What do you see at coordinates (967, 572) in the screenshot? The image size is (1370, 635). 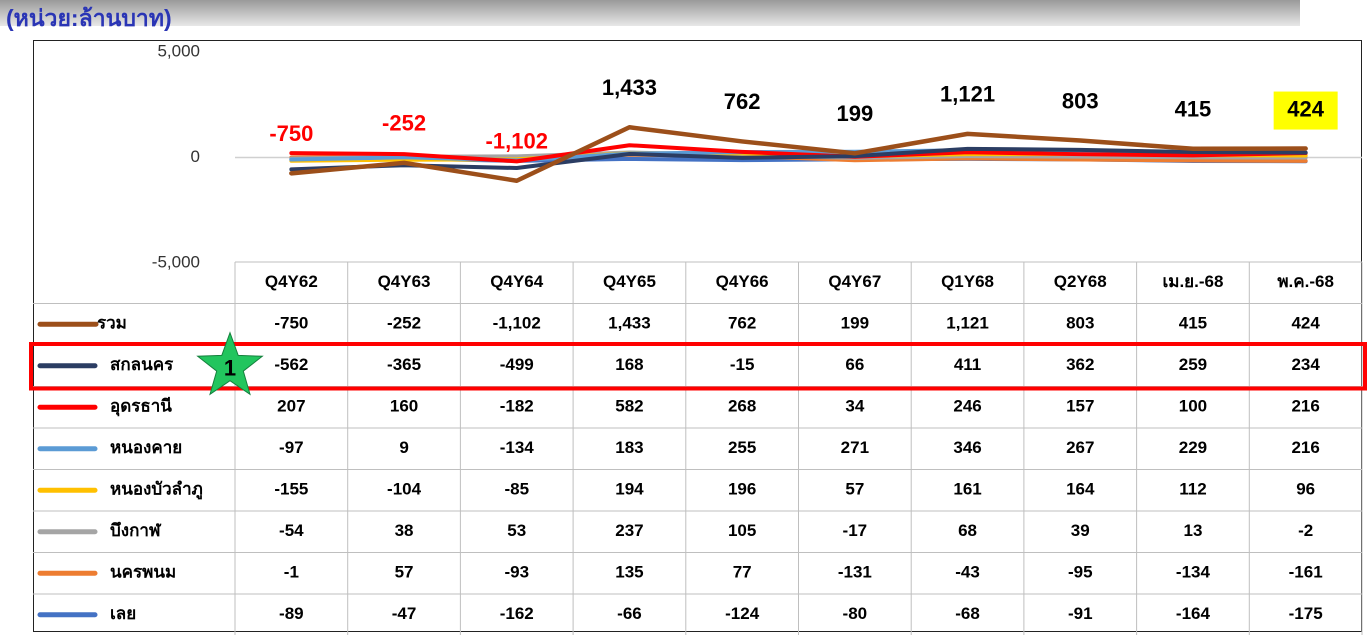 I see `table-cell: -43` at bounding box center [967, 572].